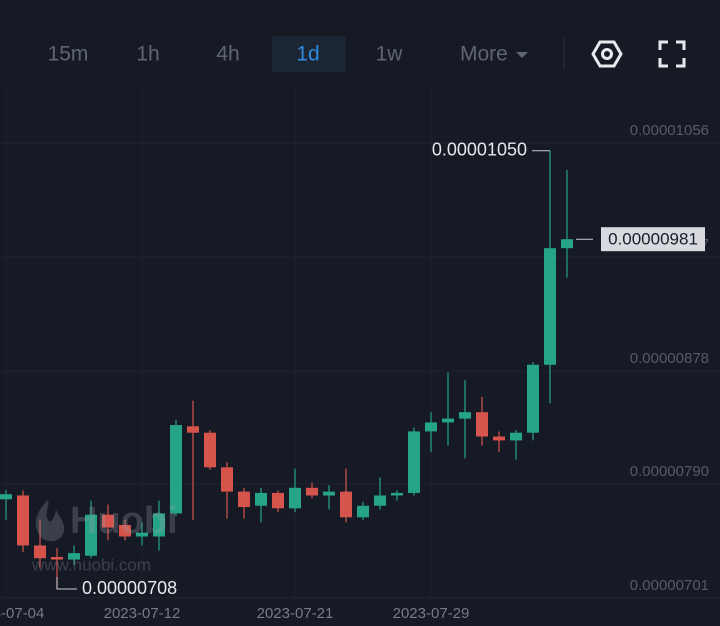  I want to click on watermark: Huobi www.huobi.com, so click(104, 537).